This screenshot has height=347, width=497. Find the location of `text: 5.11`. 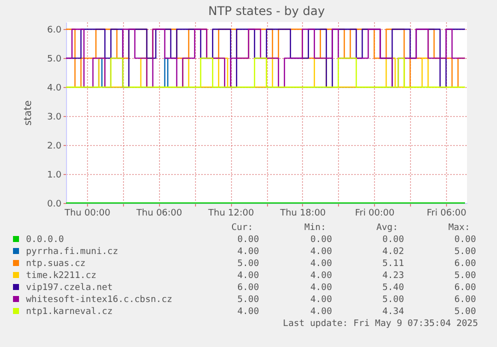

text: 5.11 is located at coordinates (393, 264).